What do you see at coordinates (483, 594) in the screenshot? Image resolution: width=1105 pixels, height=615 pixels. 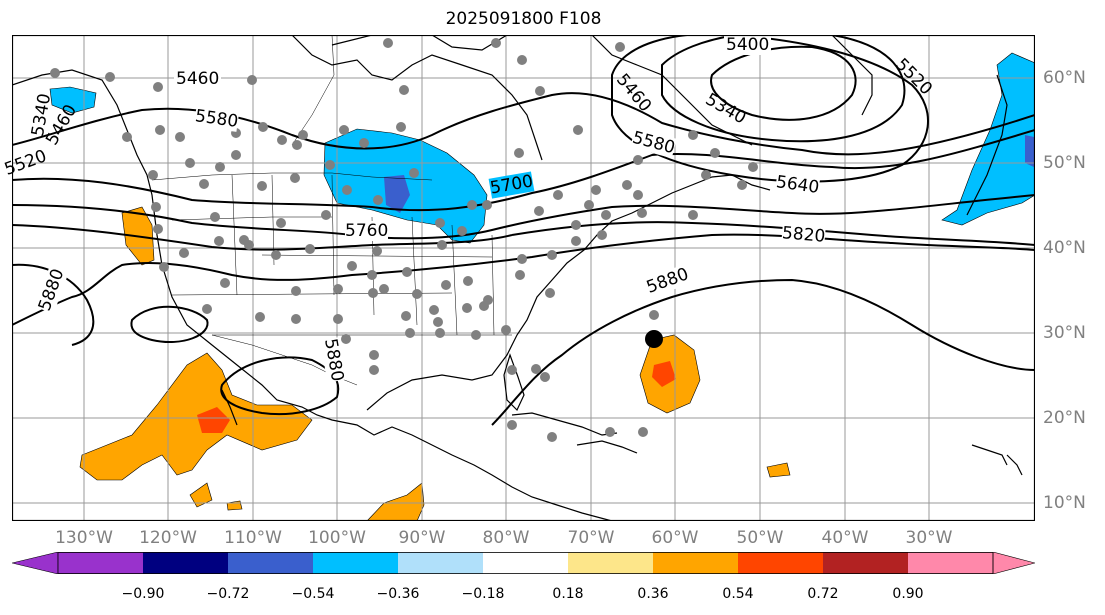 I see `colorbar-tick-5: −0.18` at bounding box center [483, 594].